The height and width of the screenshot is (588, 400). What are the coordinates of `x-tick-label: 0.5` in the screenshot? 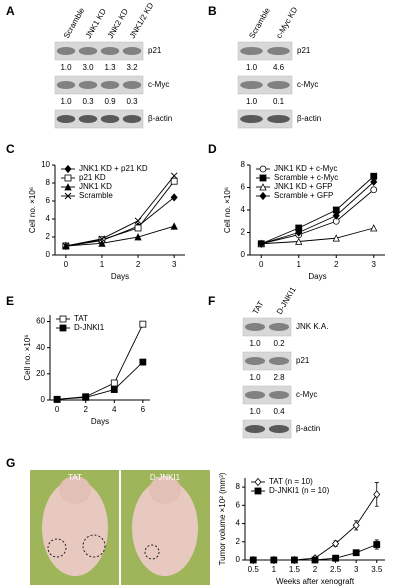 It's located at (254, 569).